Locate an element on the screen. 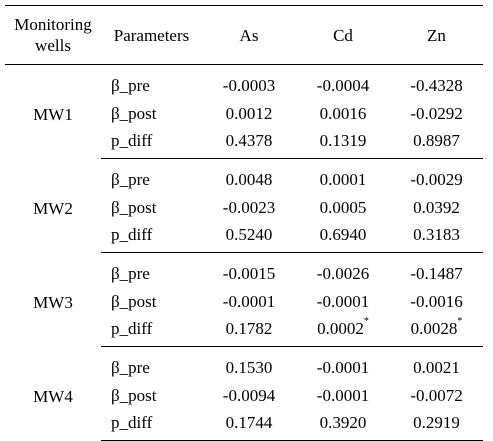 Image resolution: width=493 pixels, height=441 pixels. zn-cell: 0.2919 is located at coordinates (436, 425).